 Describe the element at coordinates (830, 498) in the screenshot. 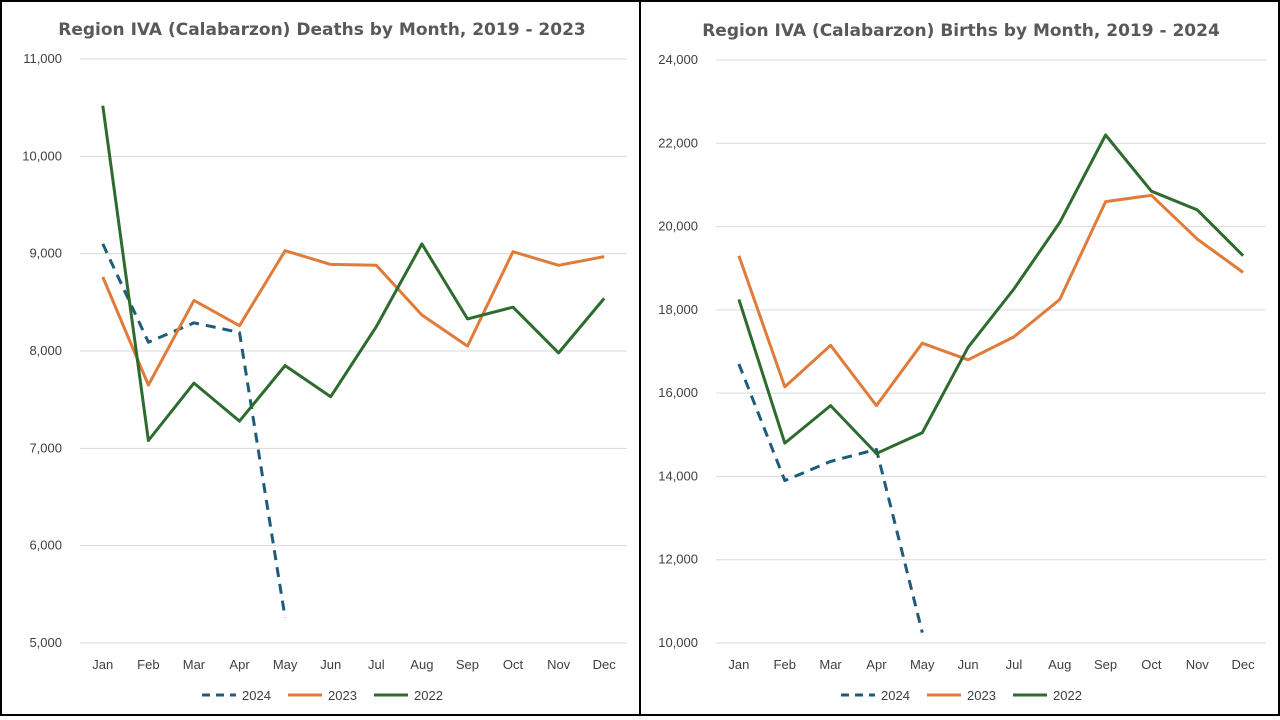

I see `births-series-2024-line` at that location.